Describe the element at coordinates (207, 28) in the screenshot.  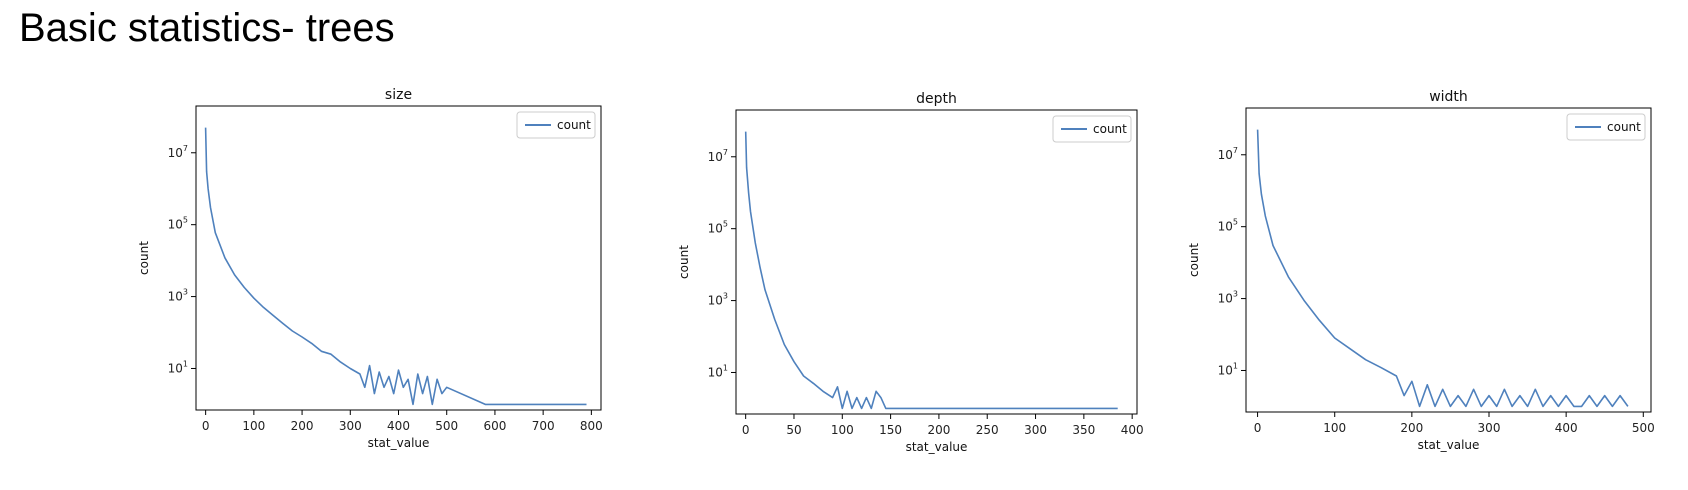
I see `slide-title: Basic statistics- trees` at that location.